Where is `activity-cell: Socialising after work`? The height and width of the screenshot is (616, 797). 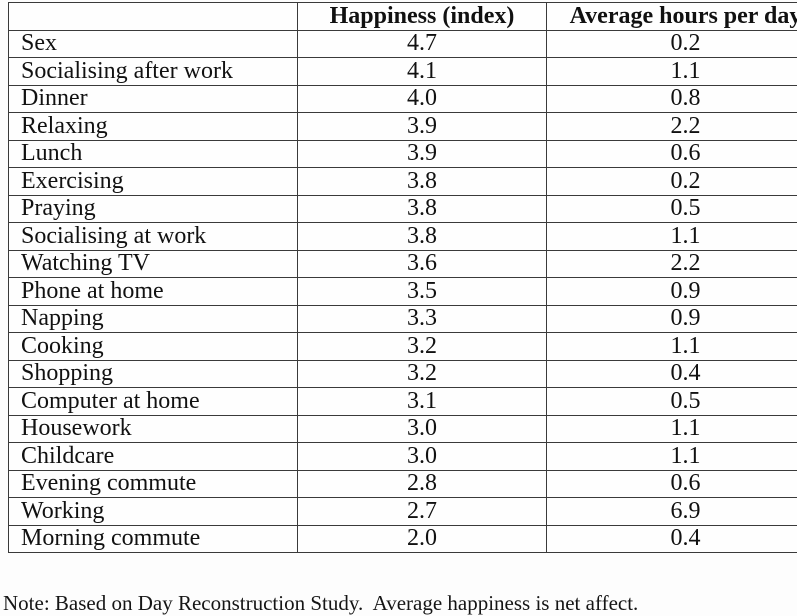
activity-cell: Socialising after work is located at coordinates (153, 72).